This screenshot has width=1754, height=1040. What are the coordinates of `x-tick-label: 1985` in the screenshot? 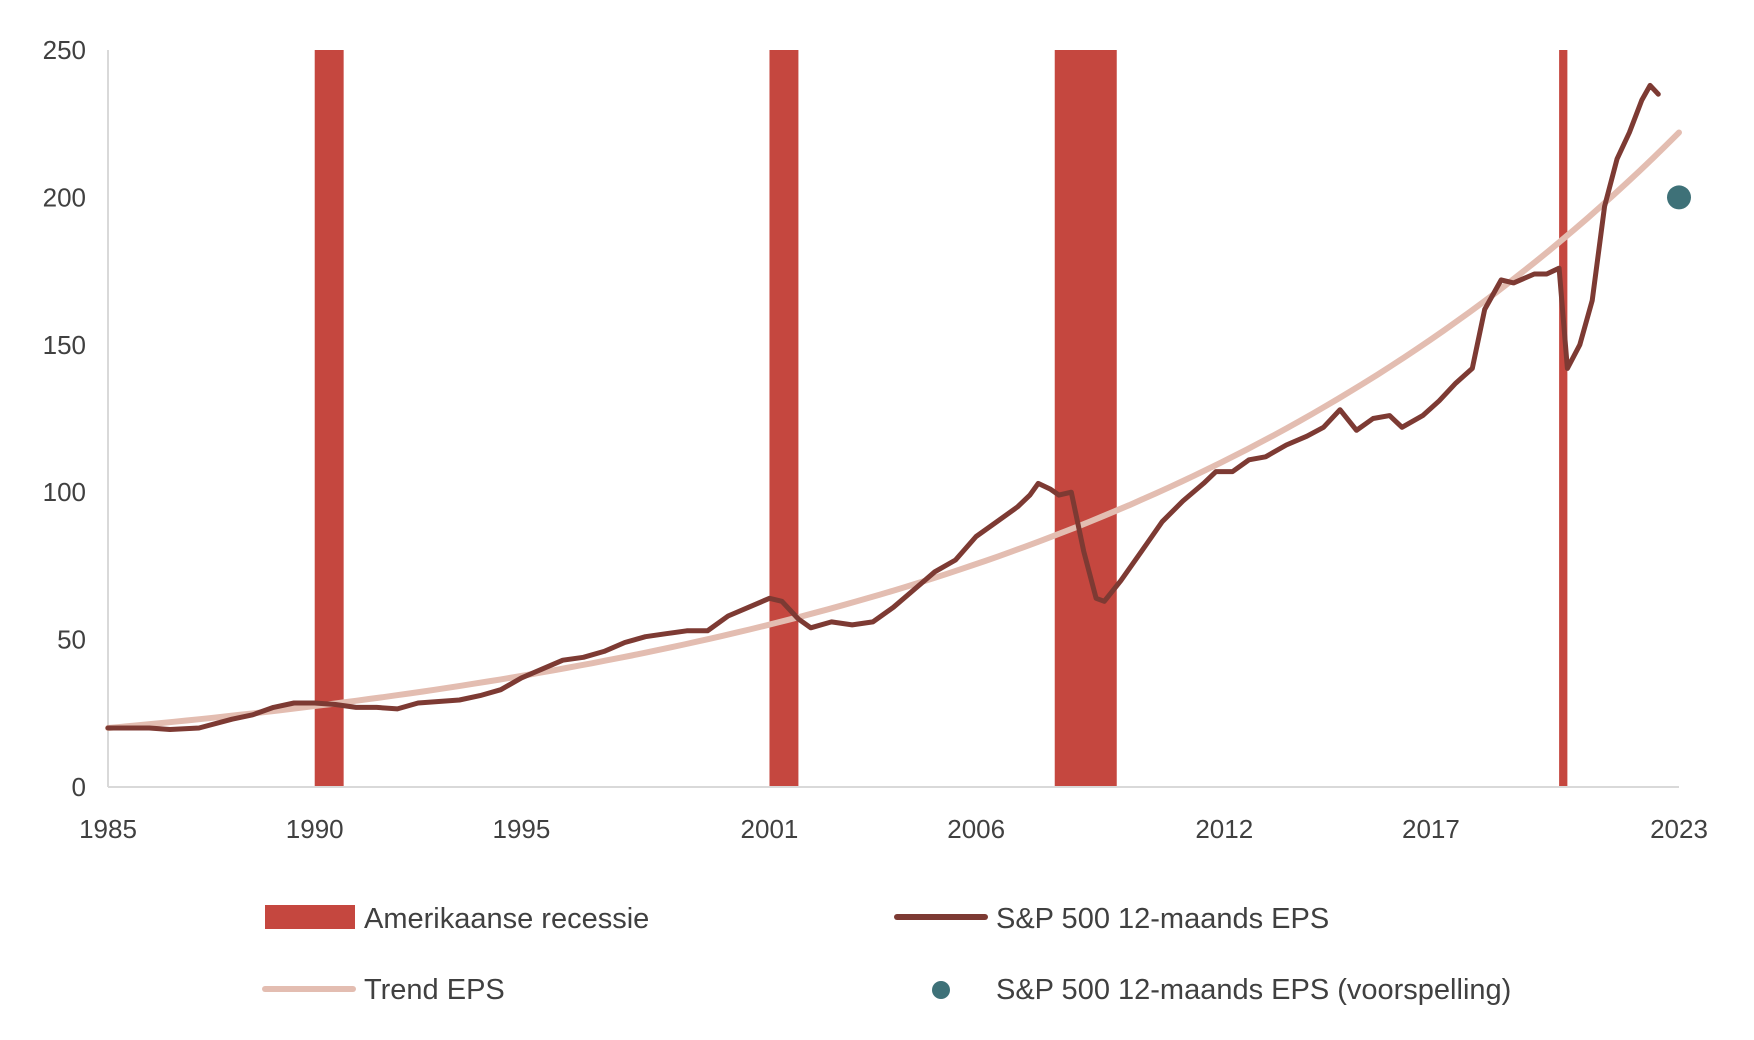 It's located at (108, 829).